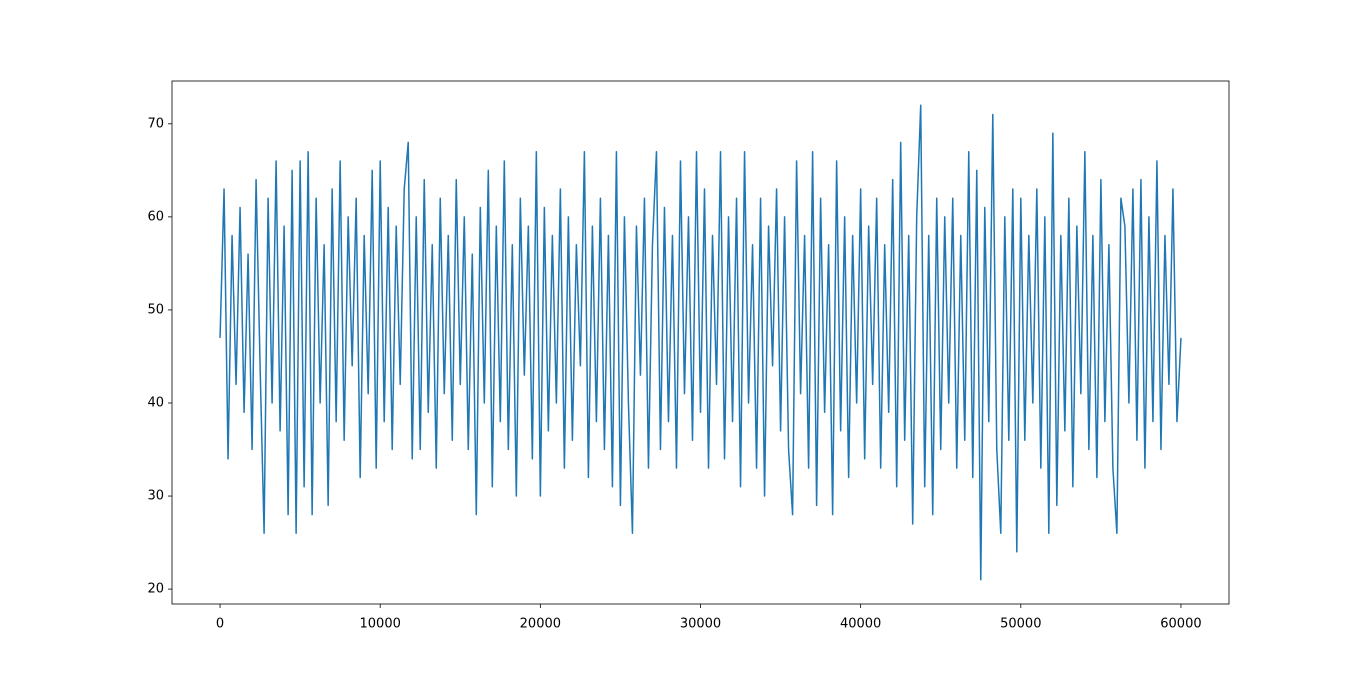 The width and height of the screenshot is (1366, 677). Describe the element at coordinates (700, 624) in the screenshot. I see `x-tick-label: 30000` at that location.